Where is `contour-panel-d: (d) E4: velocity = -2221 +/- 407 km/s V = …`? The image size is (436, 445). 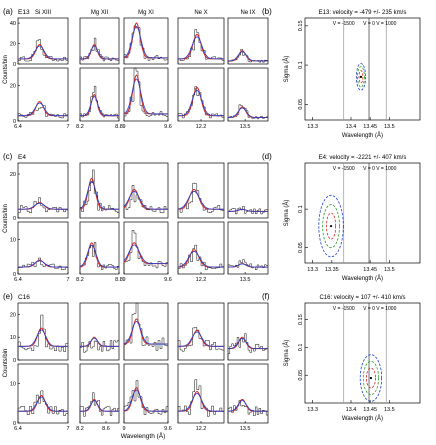 contour-panel-d: (d) E4: velocity = -2221 +/- 407 km/s V = … is located at coordinates (341, 217).